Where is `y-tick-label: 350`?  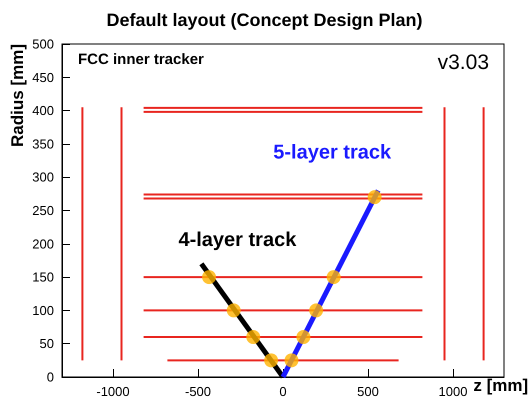
y-tick-label: 350 is located at coordinates (43, 144).